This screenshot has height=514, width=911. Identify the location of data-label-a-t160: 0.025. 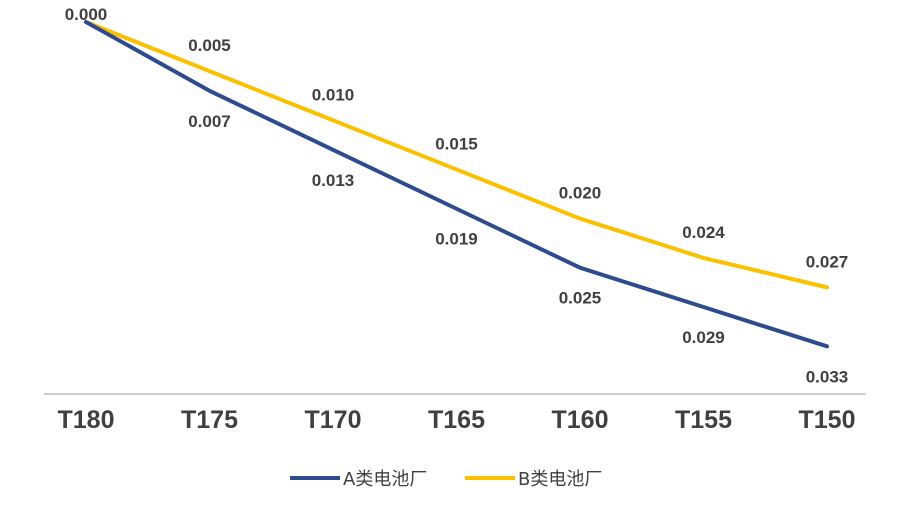
(580, 298).